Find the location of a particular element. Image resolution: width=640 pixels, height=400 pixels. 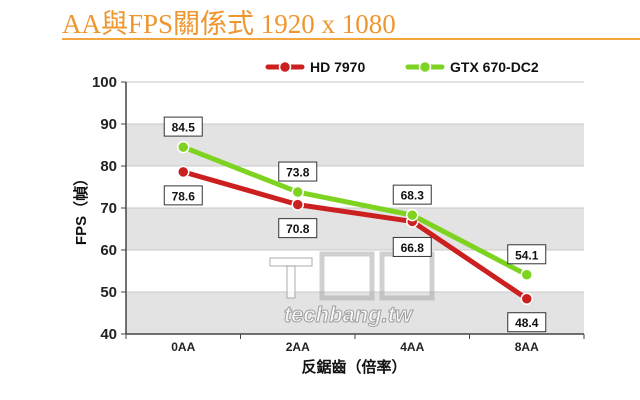

data-label: 54.1 is located at coordinates (527, 255).